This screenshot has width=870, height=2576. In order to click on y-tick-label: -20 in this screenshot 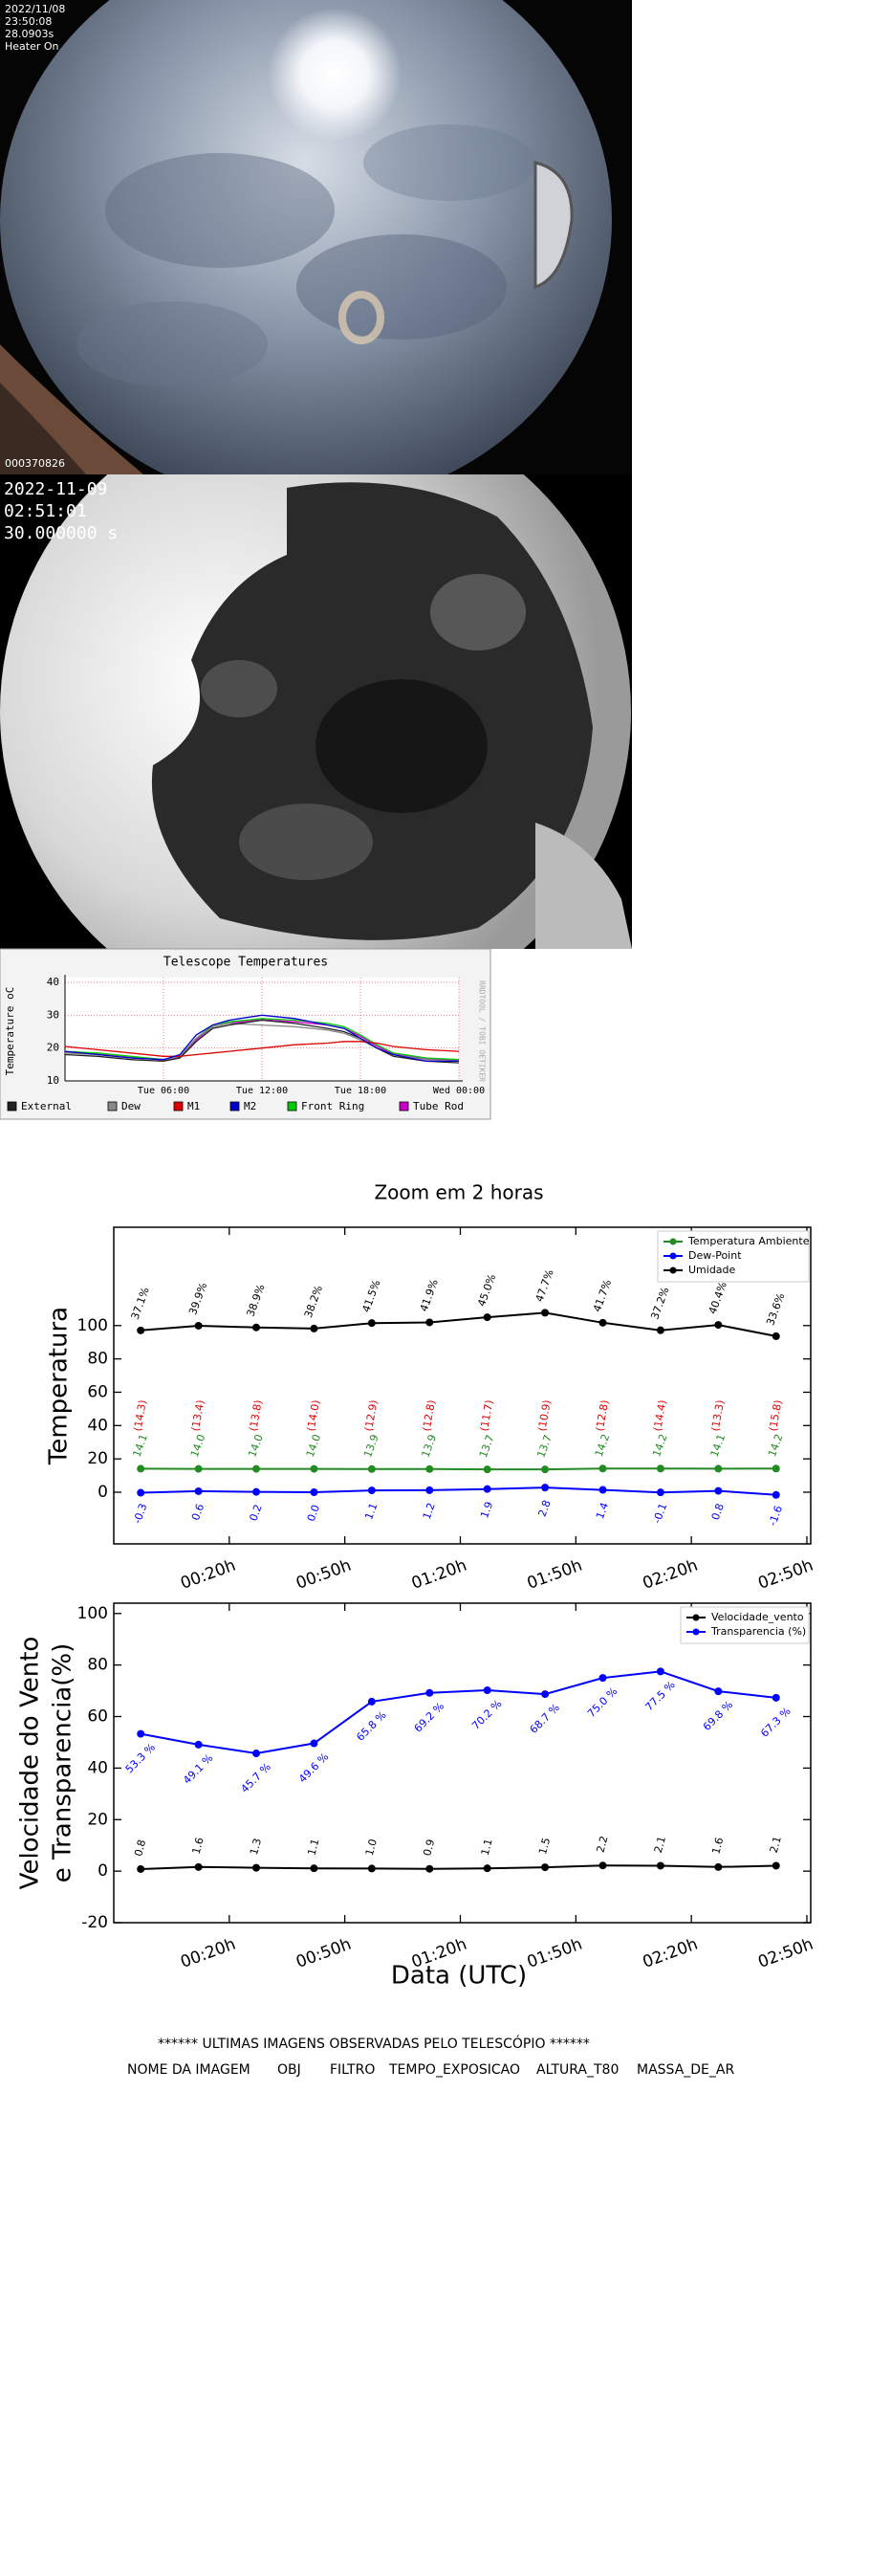, I will do `click(94, 1923)`.